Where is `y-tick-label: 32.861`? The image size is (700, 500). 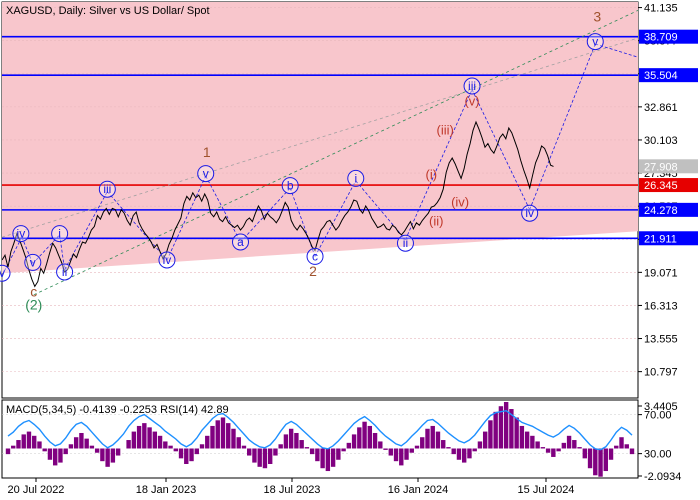 y-tick-label: 32.861 is located at coordinates (661, 108).